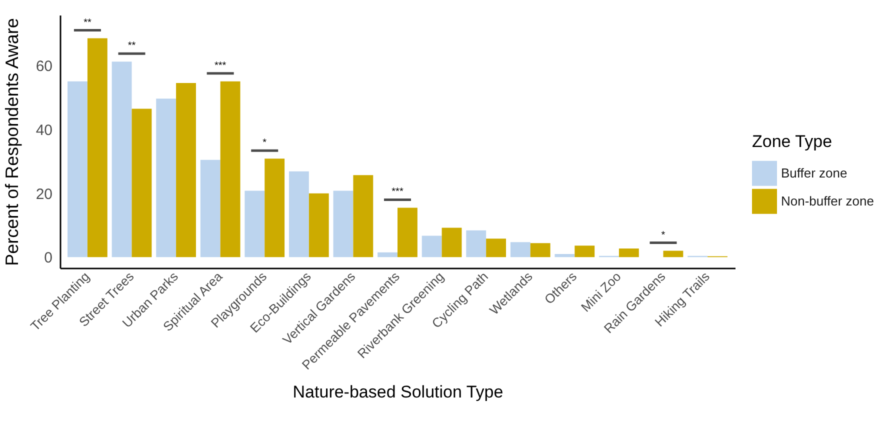 The image size is (893, 423). What do you see at coordinates (44, 131) in the screenshot?
I see `y-tick-label: 40` at bounding box center [44, 131].